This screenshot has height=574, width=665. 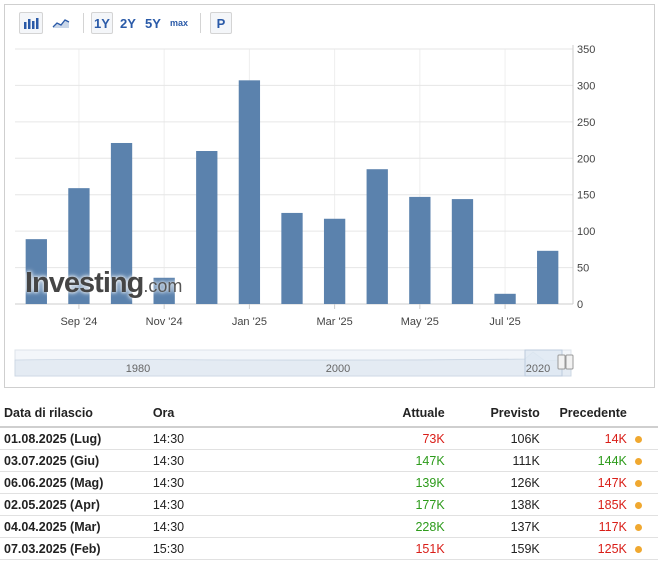 I want to click on previous-value: 185K, so click(x=587, y=504).